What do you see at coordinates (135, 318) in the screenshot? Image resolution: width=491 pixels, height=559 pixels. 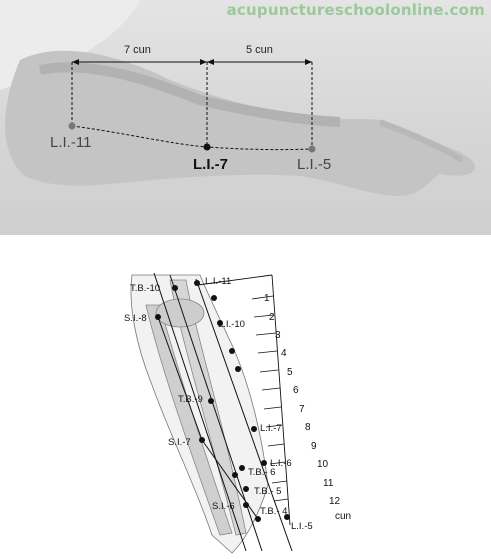 I see `label-si8: S.I.-8` at bounding box center [135, 318].